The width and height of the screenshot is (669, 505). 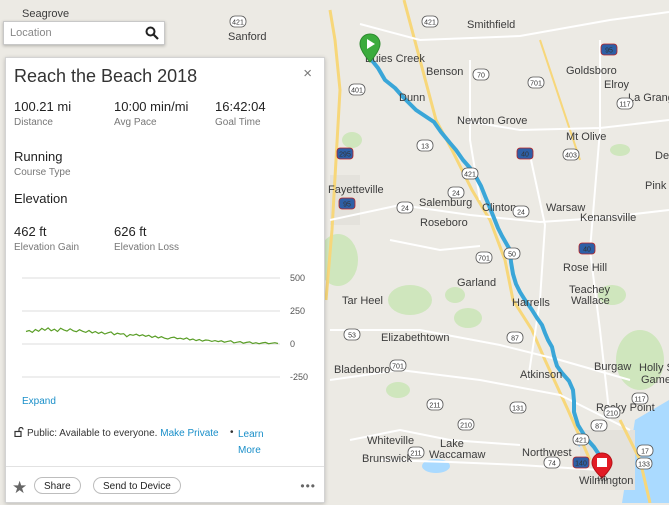 I want to click on stat-pace-label: Avg Pace, so click(x=135, y=122).